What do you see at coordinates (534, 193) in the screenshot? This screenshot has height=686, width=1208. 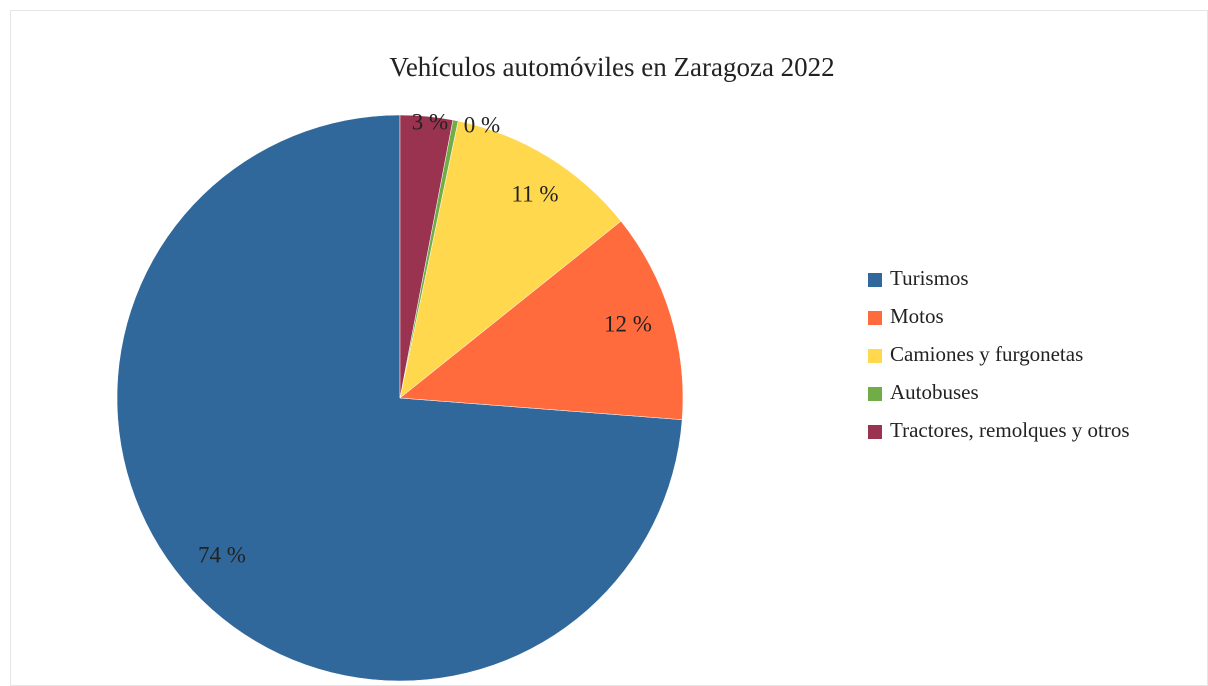 I see `data-label: 11 %` at bounding box center [534, 193].